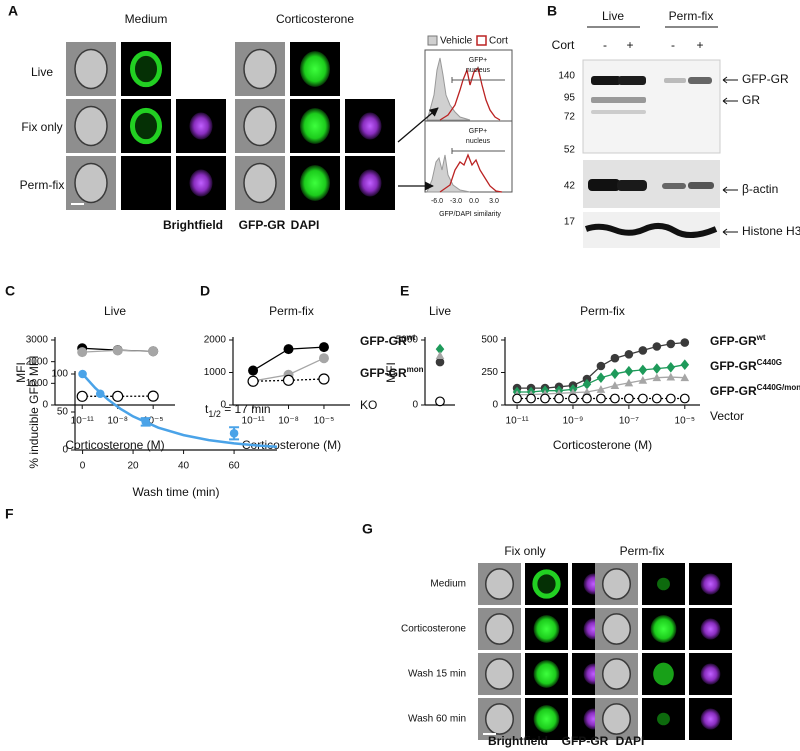  Describe the element at coordinates (570, 117) in the screenshot. I see `marker-label: 72` at that location.